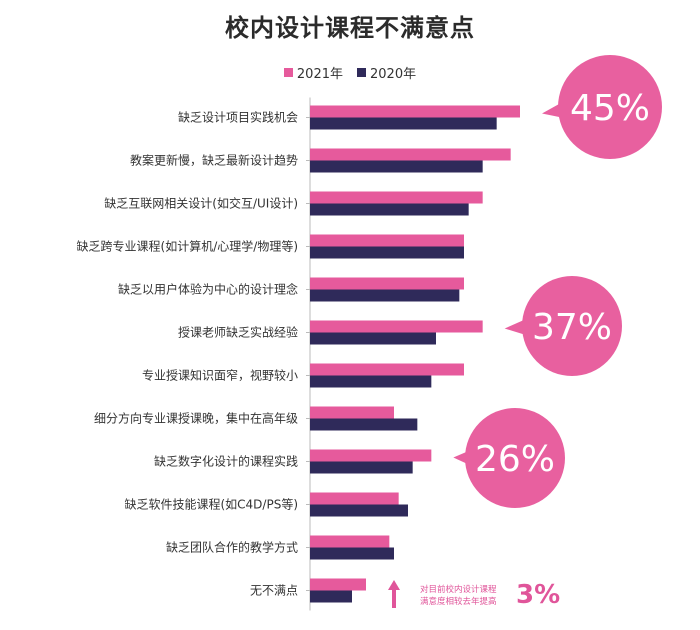 The image size is (700, 630). I want to click on category-label: 缺乏数字化设计的课程实践, so click(226, 461).